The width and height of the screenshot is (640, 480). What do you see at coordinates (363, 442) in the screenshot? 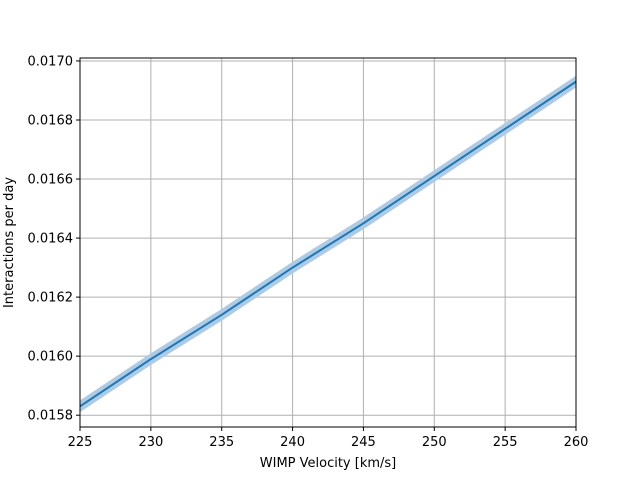
I see `x-tick-label: 245` at bounding box center [363, 442].